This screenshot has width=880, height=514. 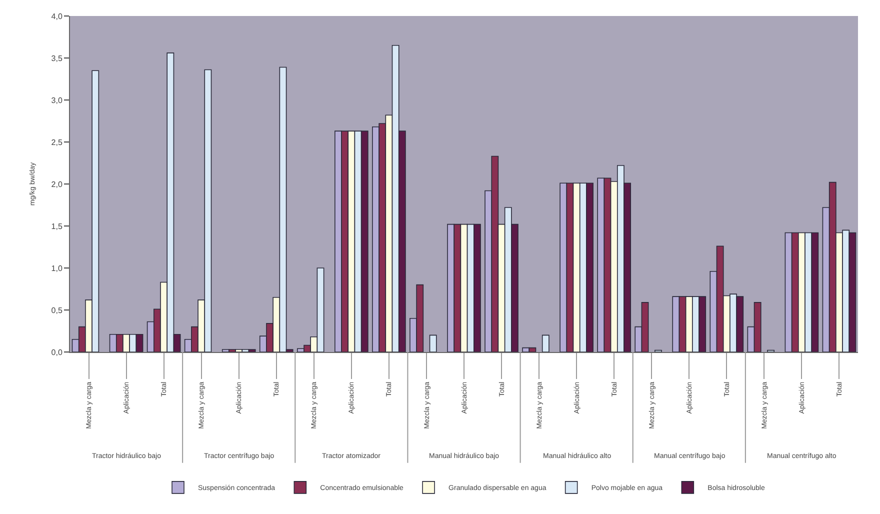 I want to click on y-tick-label: 3,0, so click(x=57, y=100).